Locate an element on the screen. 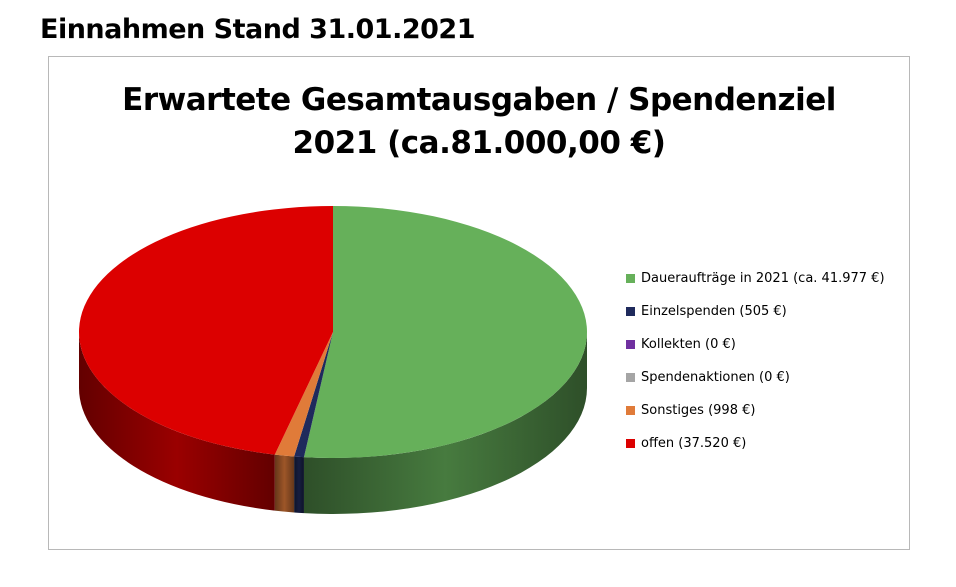  legend-item: Einzelspenden (505 €) is located at coordinates (755, 311).